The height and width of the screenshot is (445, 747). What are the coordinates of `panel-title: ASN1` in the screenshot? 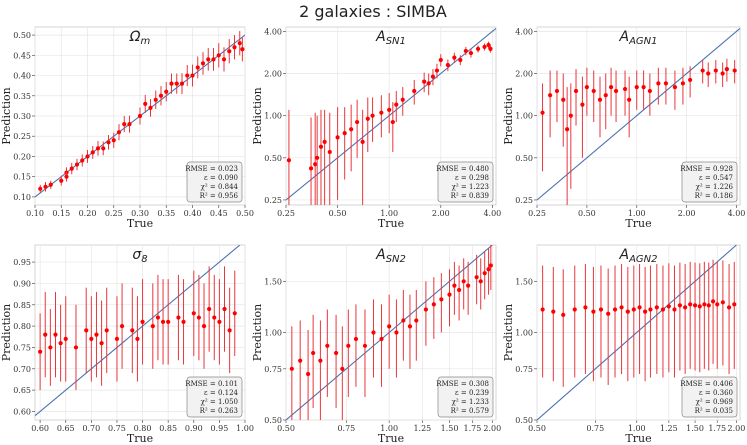 It's located at (390, 38).